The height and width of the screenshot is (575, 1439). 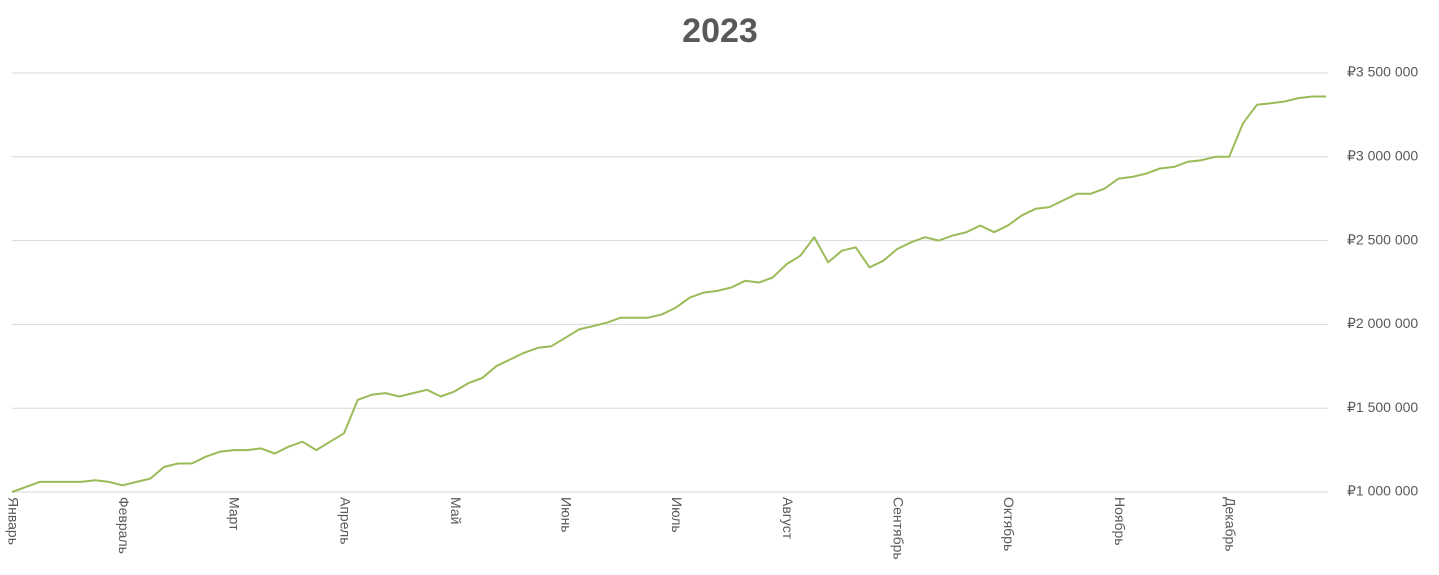 I want to click on y-tick-label: ₽1 500 000, so click(x=1382, y=407).